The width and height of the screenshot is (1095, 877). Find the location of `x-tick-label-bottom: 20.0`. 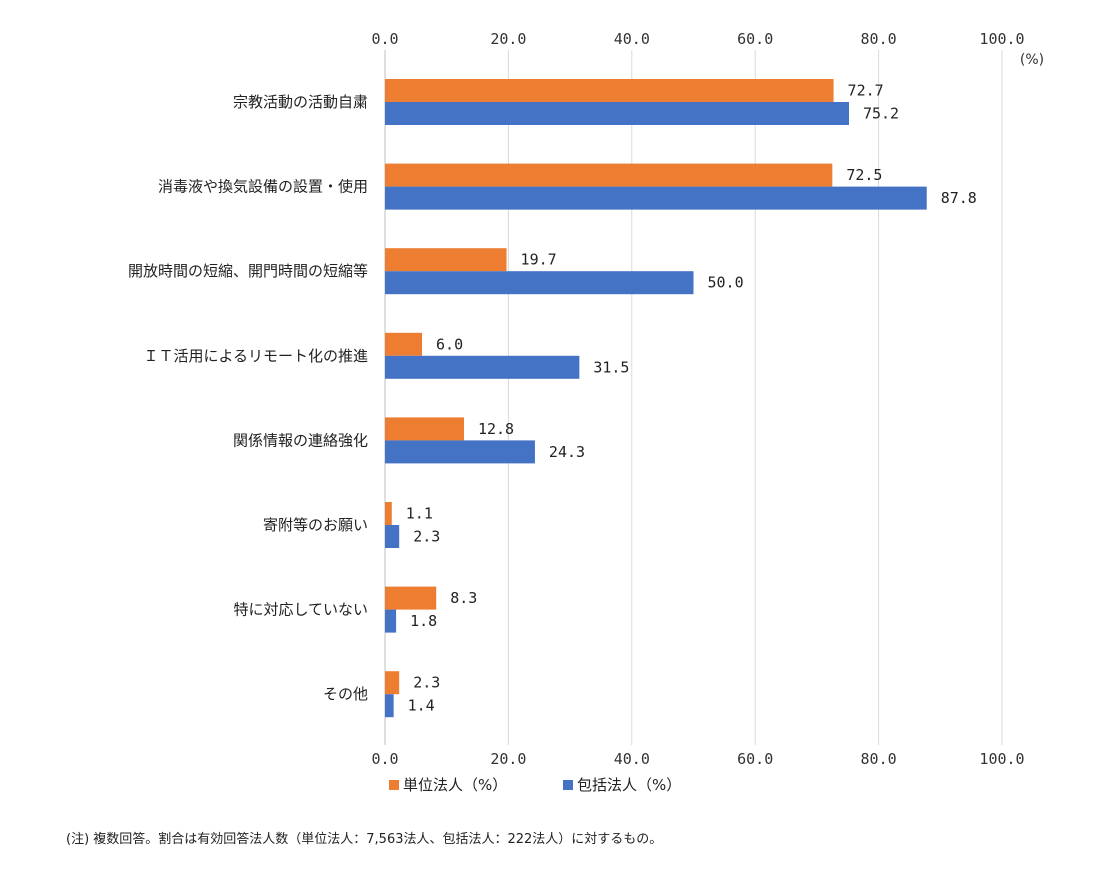

x-tick-label-bottom: 20.0 is located at coordinates (508, 759).